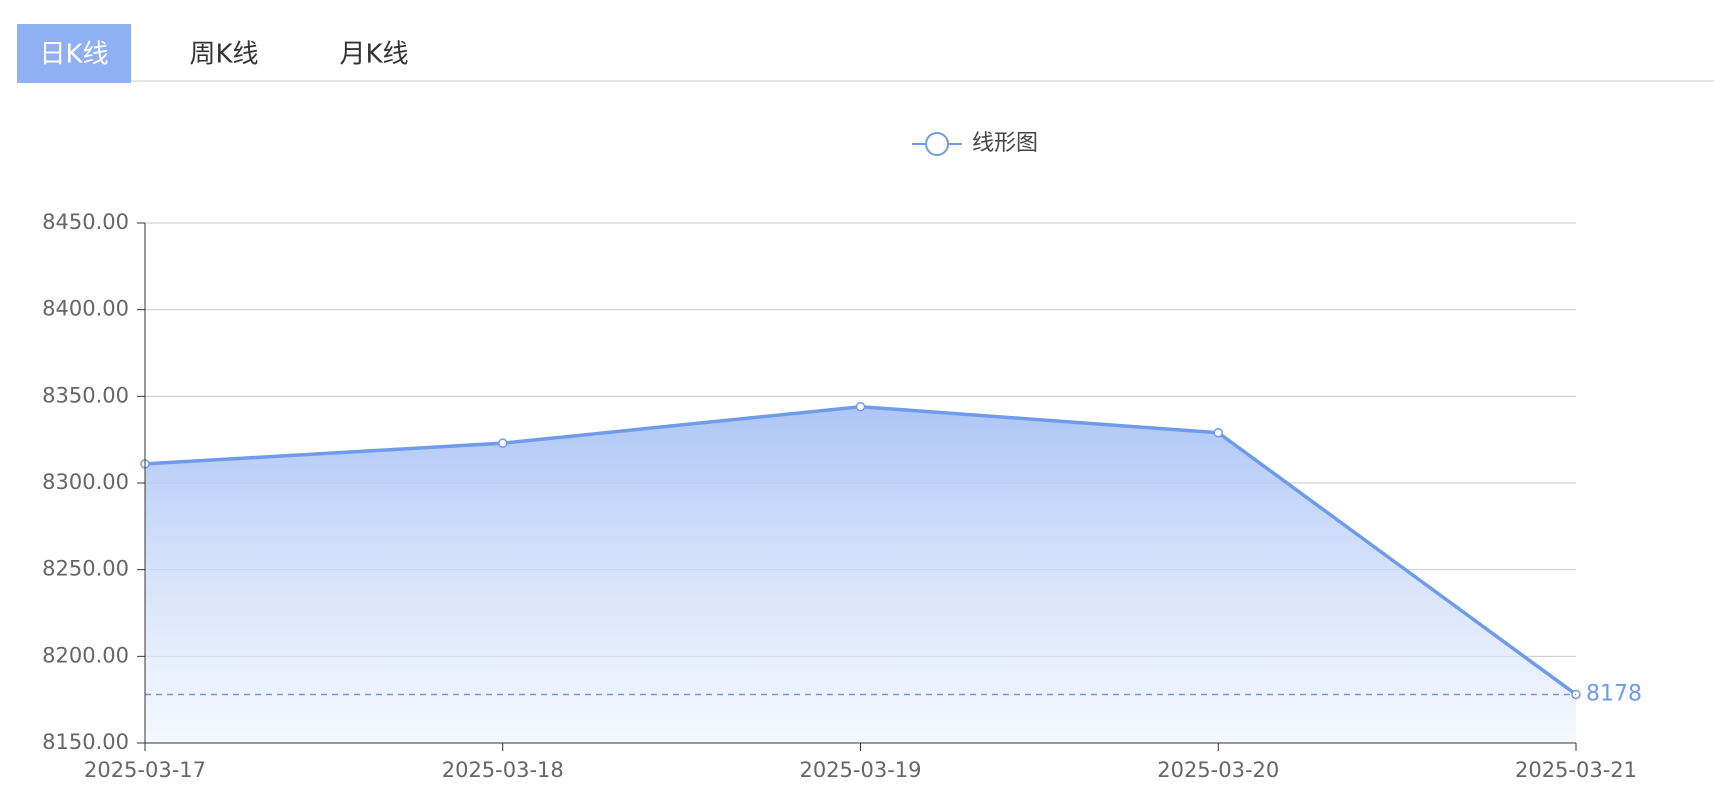 Image resolution: width=1714 pixels, height=808 pixels. What do you see at coordinates (1614, 693) in the screenshot?
I see `mark-line-label: 8178` at bounding box center [1614, 693].